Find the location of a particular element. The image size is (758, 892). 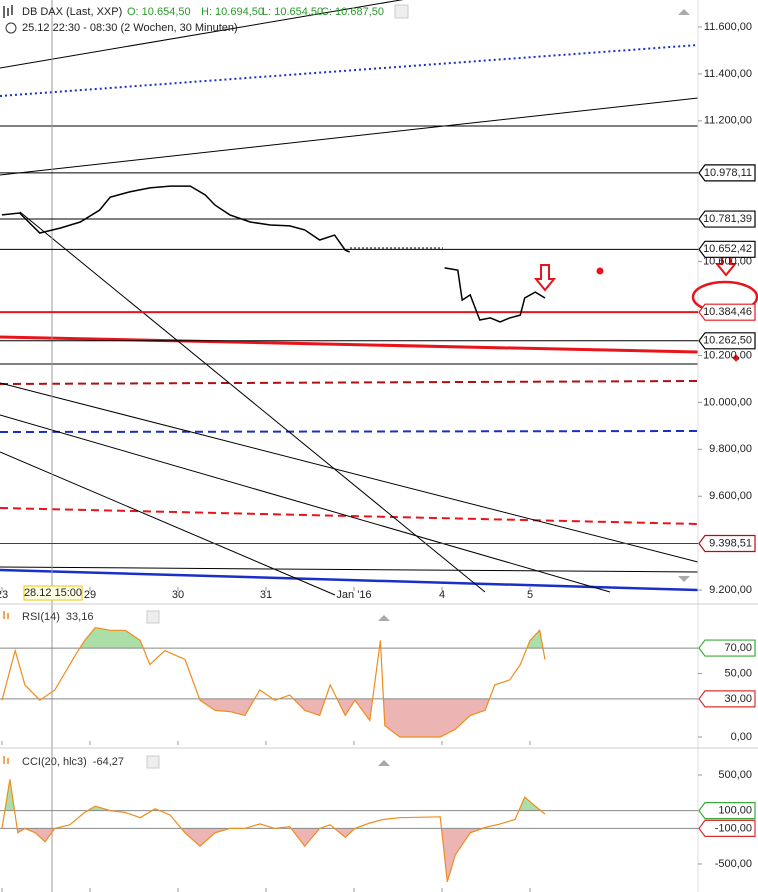

symbol: DB DAX (Last, XXP) is located at coordinates (72, 12).